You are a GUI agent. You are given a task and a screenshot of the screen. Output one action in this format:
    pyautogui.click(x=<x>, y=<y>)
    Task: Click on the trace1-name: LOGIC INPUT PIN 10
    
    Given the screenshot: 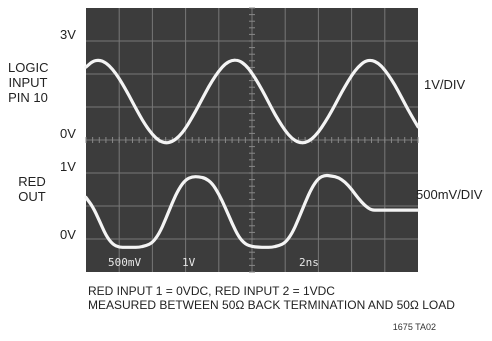 What is the action you would take?
    pyautogui.click(x=28, y=82)
    